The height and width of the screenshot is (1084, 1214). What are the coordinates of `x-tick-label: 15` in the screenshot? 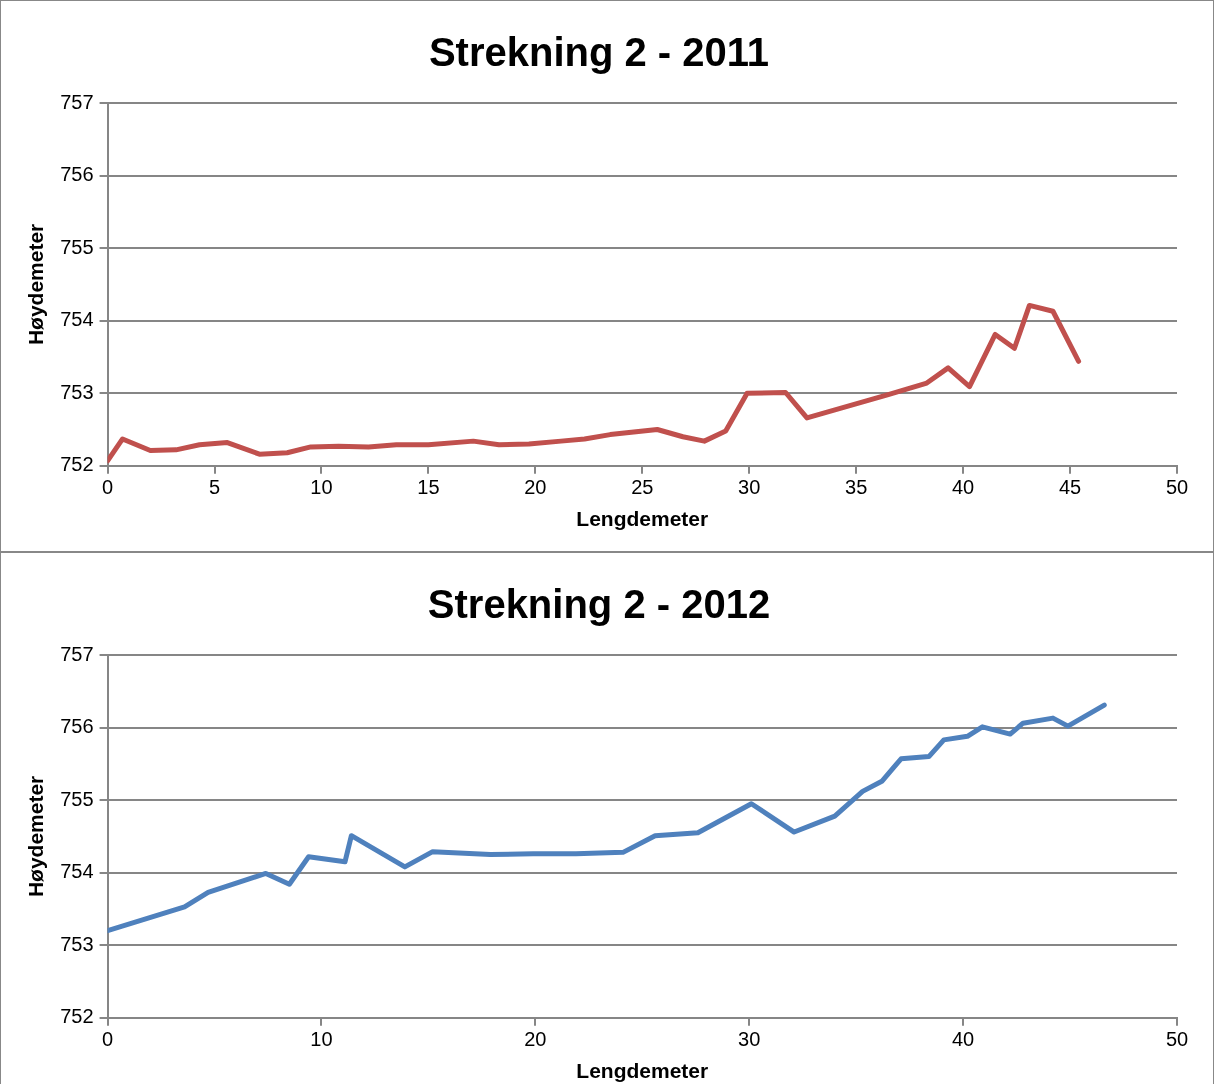 It's located at (428, 487).